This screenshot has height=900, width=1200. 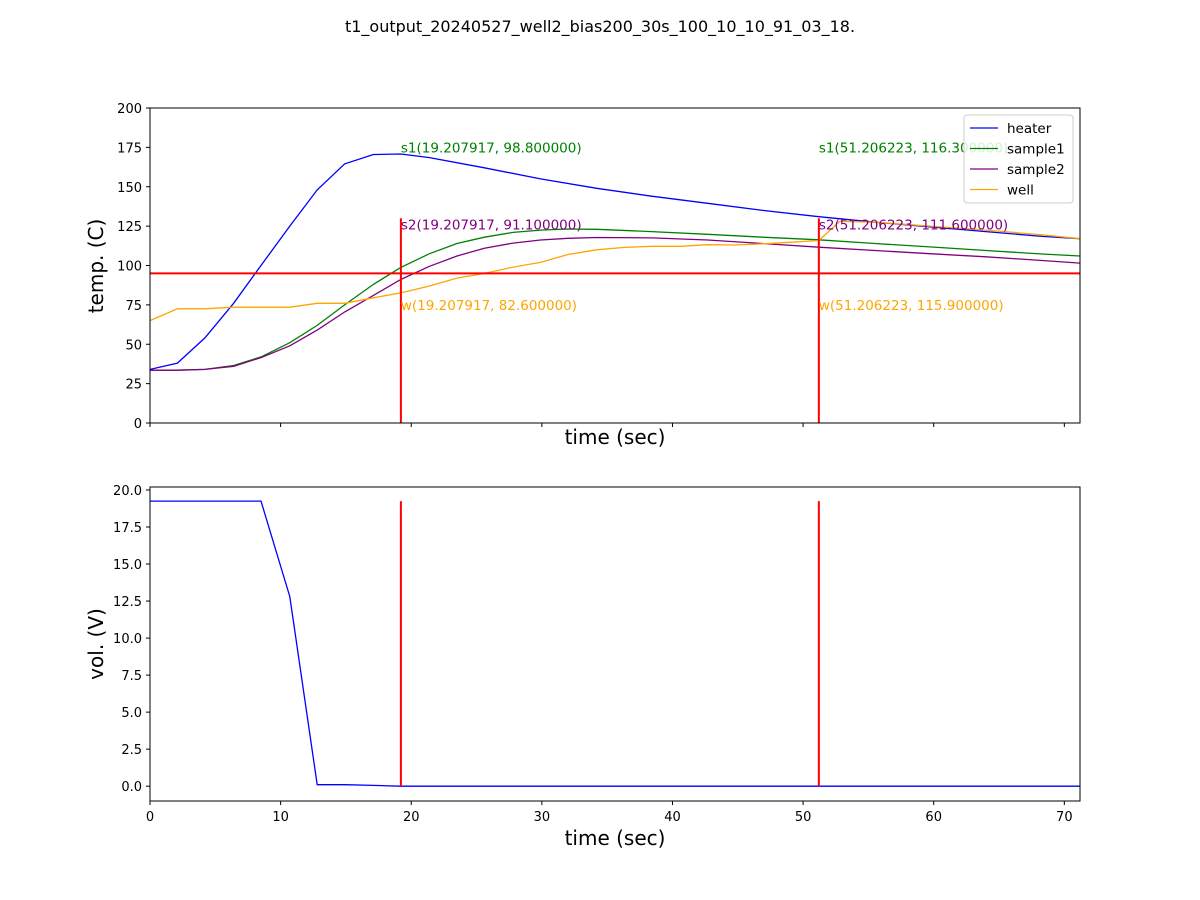 What do you see at coordinates (138, 424) in the screenshot?
I see `y-tick-label: 0` at bounding box center [138, 424].